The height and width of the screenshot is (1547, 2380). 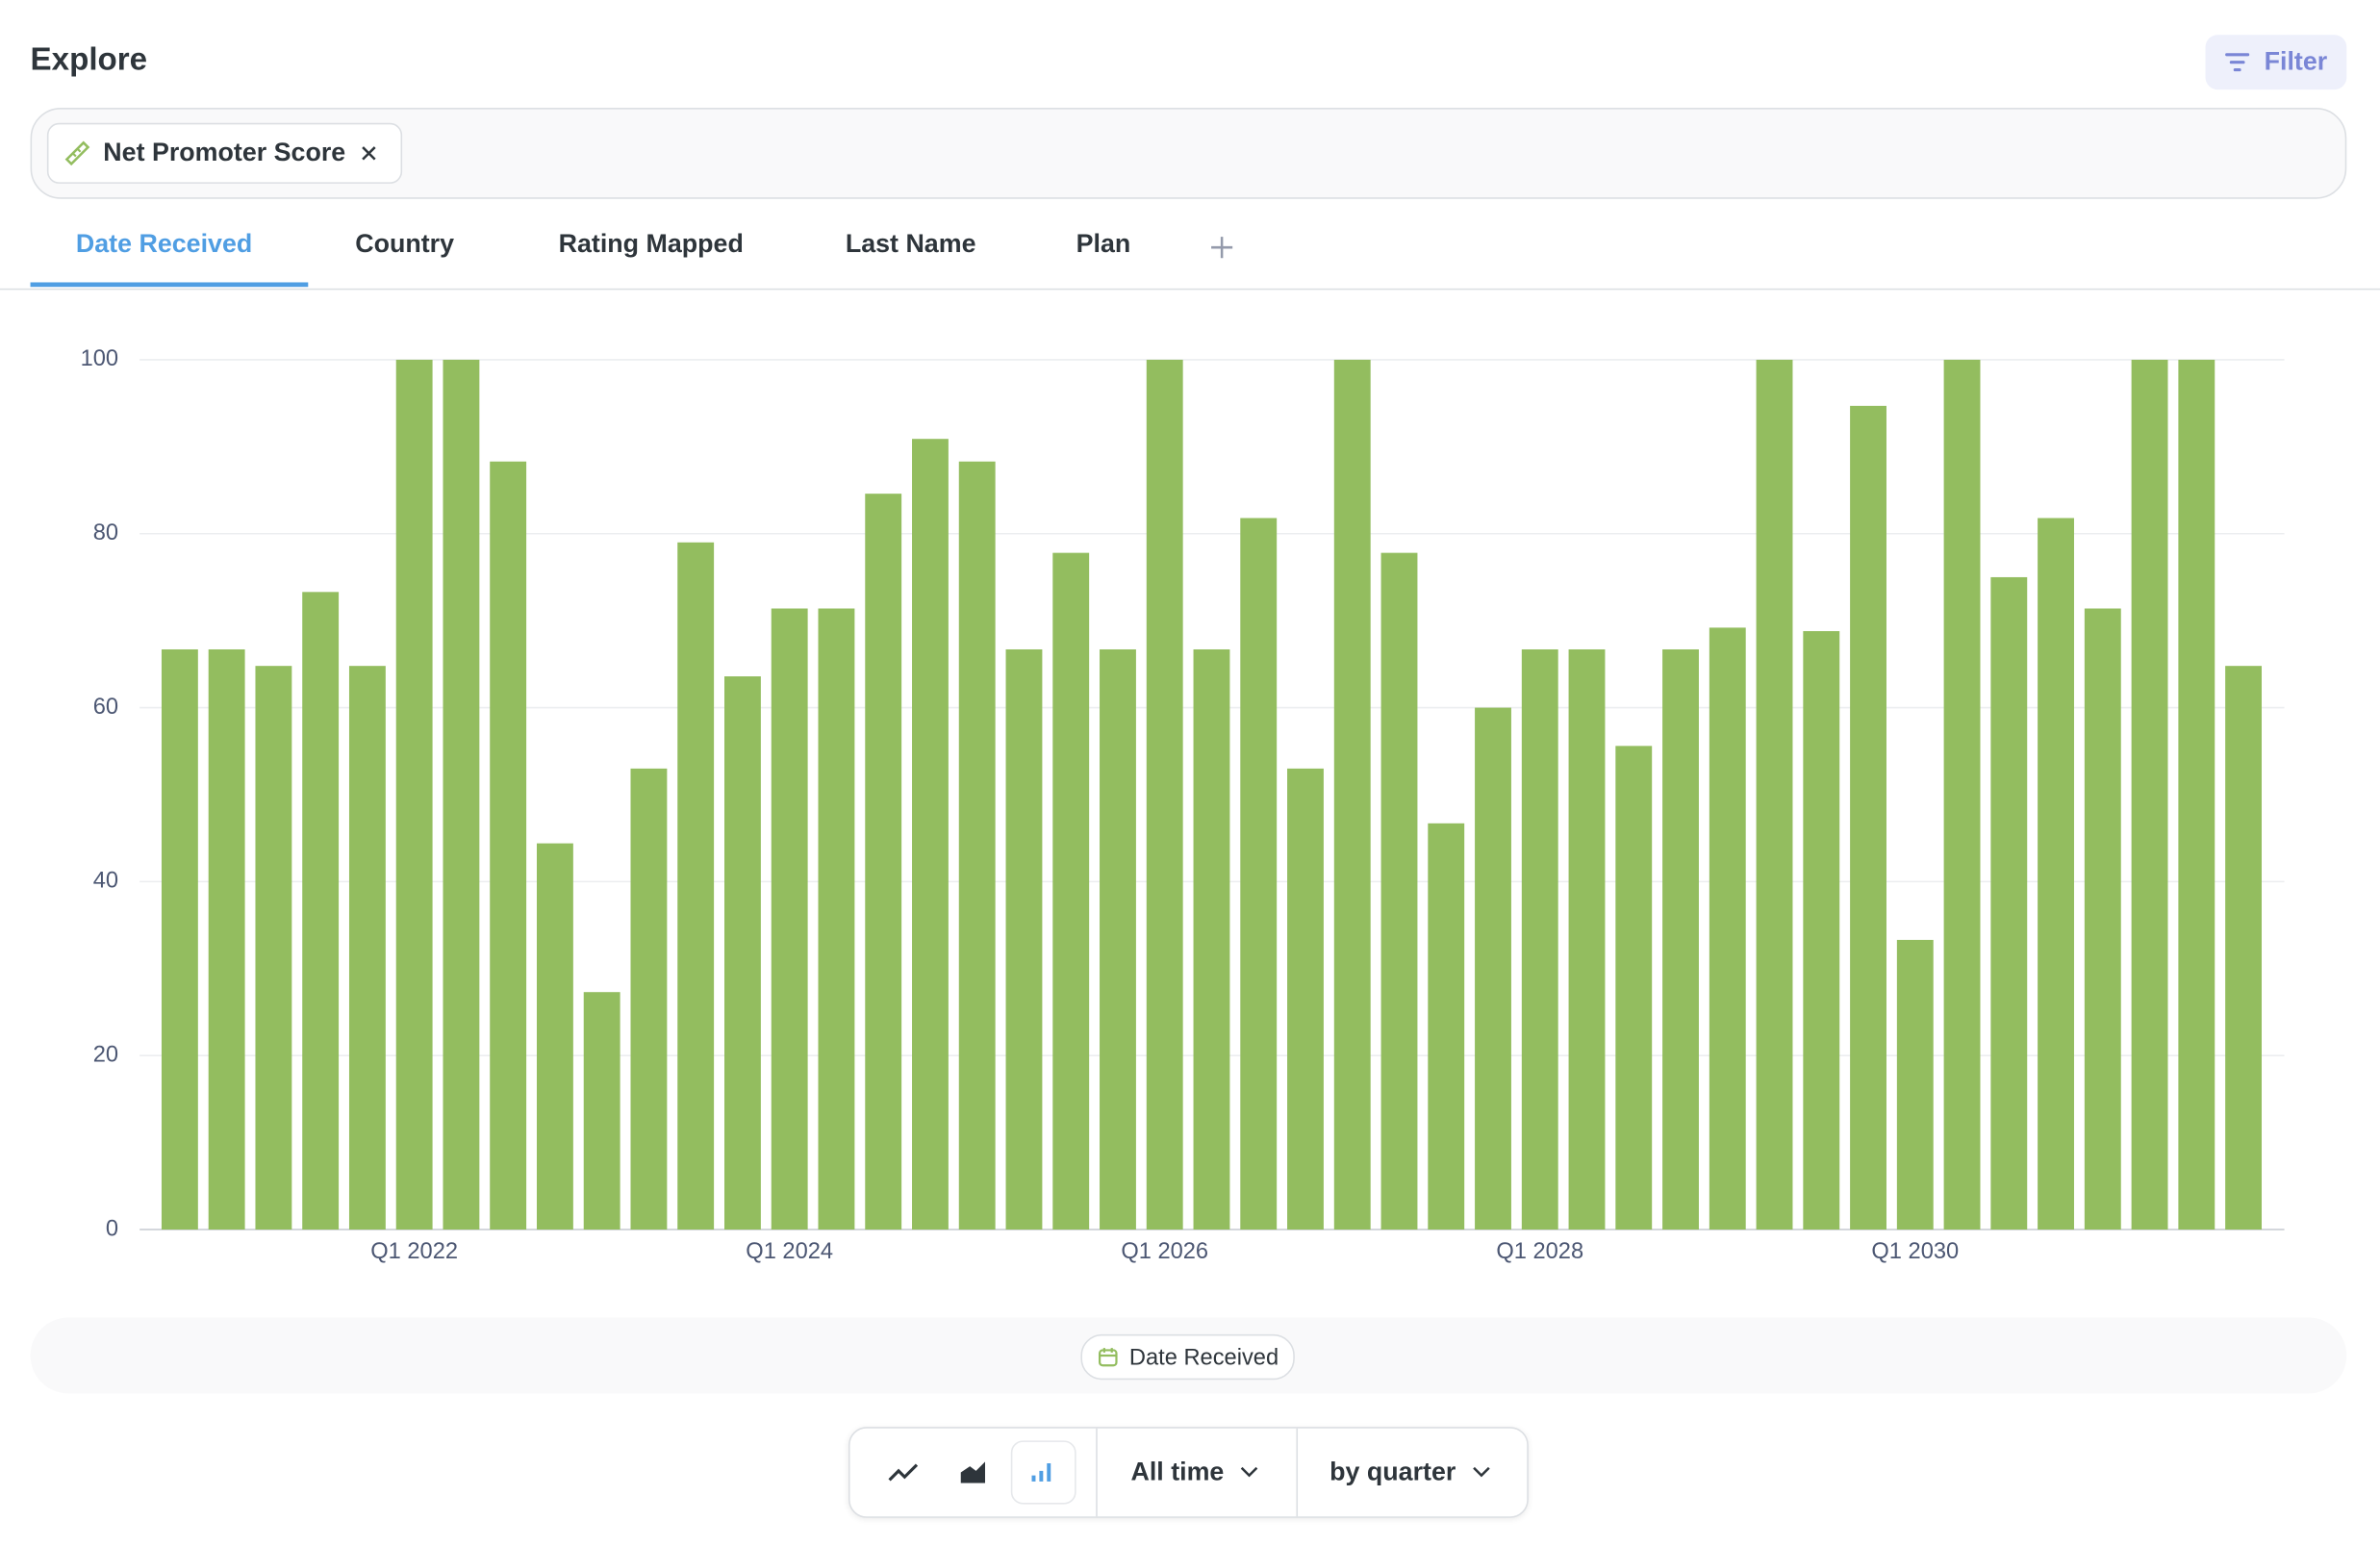 I want to click on granularity-label: by quarter, so click(x=1393, y=1471).